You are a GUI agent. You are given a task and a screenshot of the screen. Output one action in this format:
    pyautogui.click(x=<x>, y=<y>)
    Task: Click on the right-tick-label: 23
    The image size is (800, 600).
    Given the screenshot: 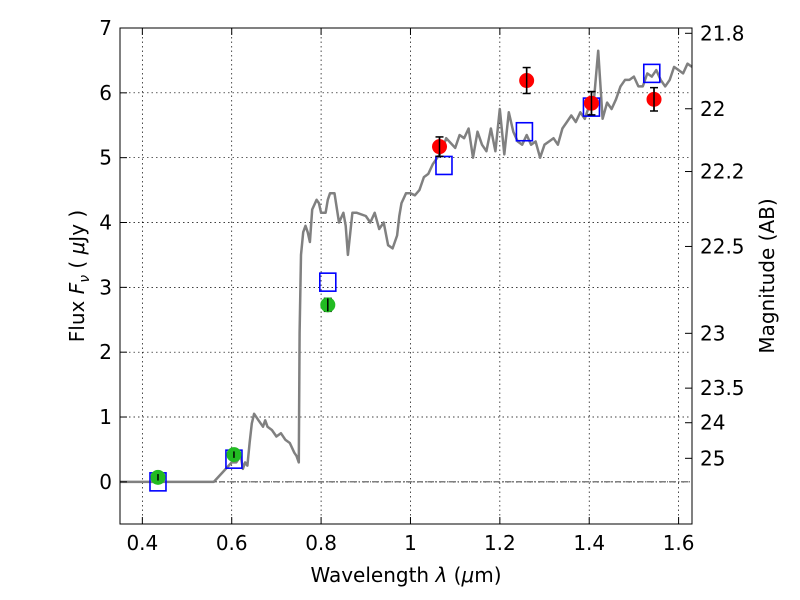 What is the action you would take?
    pyautogui.click(x=712, y=333)
    